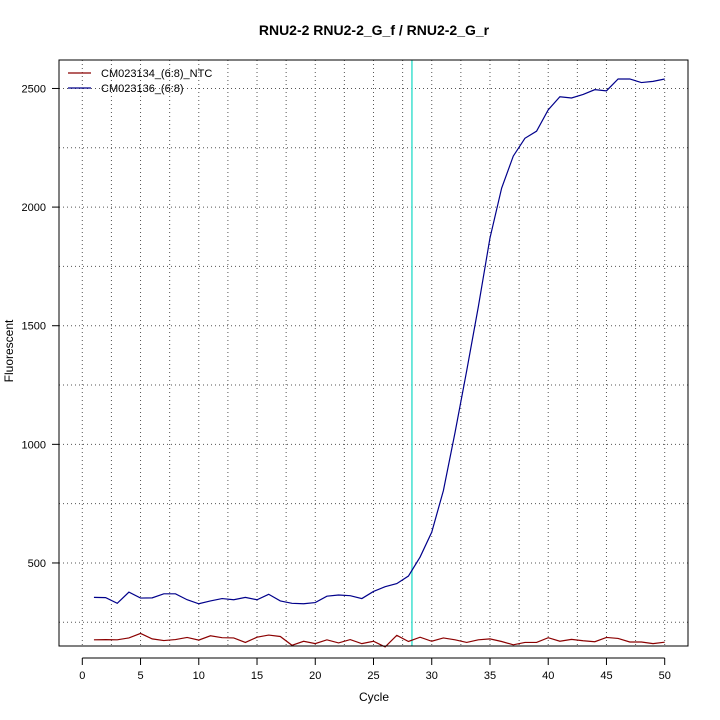 This screenshot has width=720, height=720. I want to click on x-tick-label: 20, so click(315, 676).